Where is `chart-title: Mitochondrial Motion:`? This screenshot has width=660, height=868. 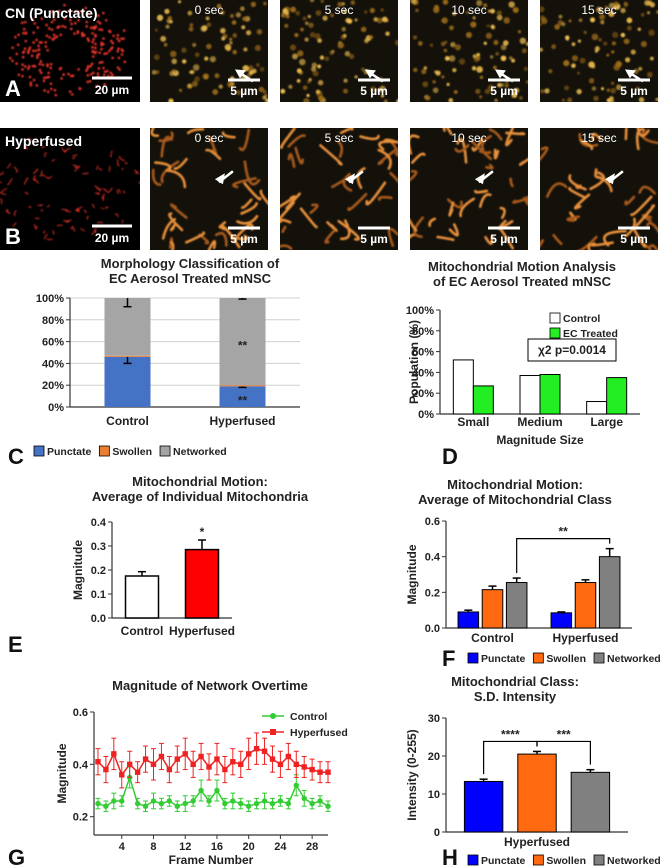 chart-title: Mitochondrial Motion: is located at coordinates (515, 484).